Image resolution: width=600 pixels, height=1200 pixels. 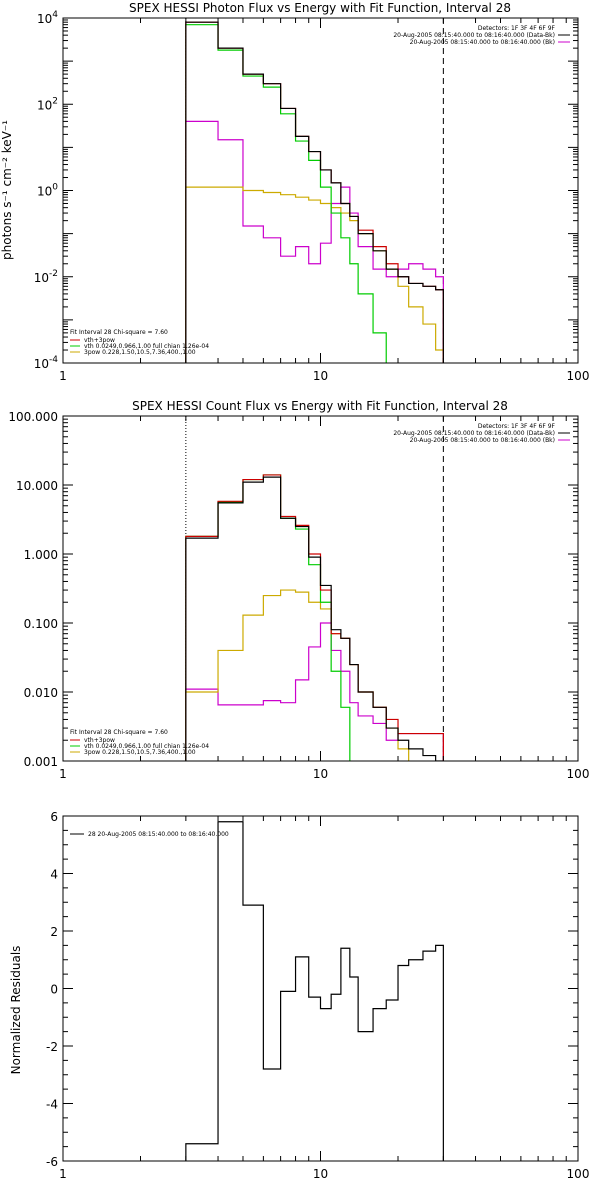 What do you see at coordinates (54, 990) in the screenshot?
I see `y-tick-label: 0` at bounding box center [54, 990].